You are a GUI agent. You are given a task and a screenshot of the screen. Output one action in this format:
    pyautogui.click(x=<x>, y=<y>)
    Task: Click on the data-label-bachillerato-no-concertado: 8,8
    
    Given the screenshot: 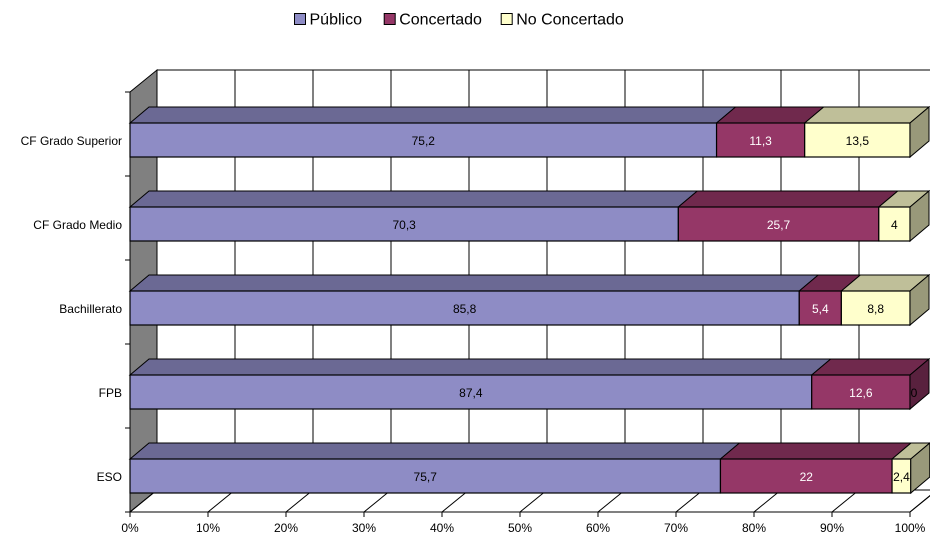 What is the action you would take?
    pyautogui.click(x=875, y=309)
    